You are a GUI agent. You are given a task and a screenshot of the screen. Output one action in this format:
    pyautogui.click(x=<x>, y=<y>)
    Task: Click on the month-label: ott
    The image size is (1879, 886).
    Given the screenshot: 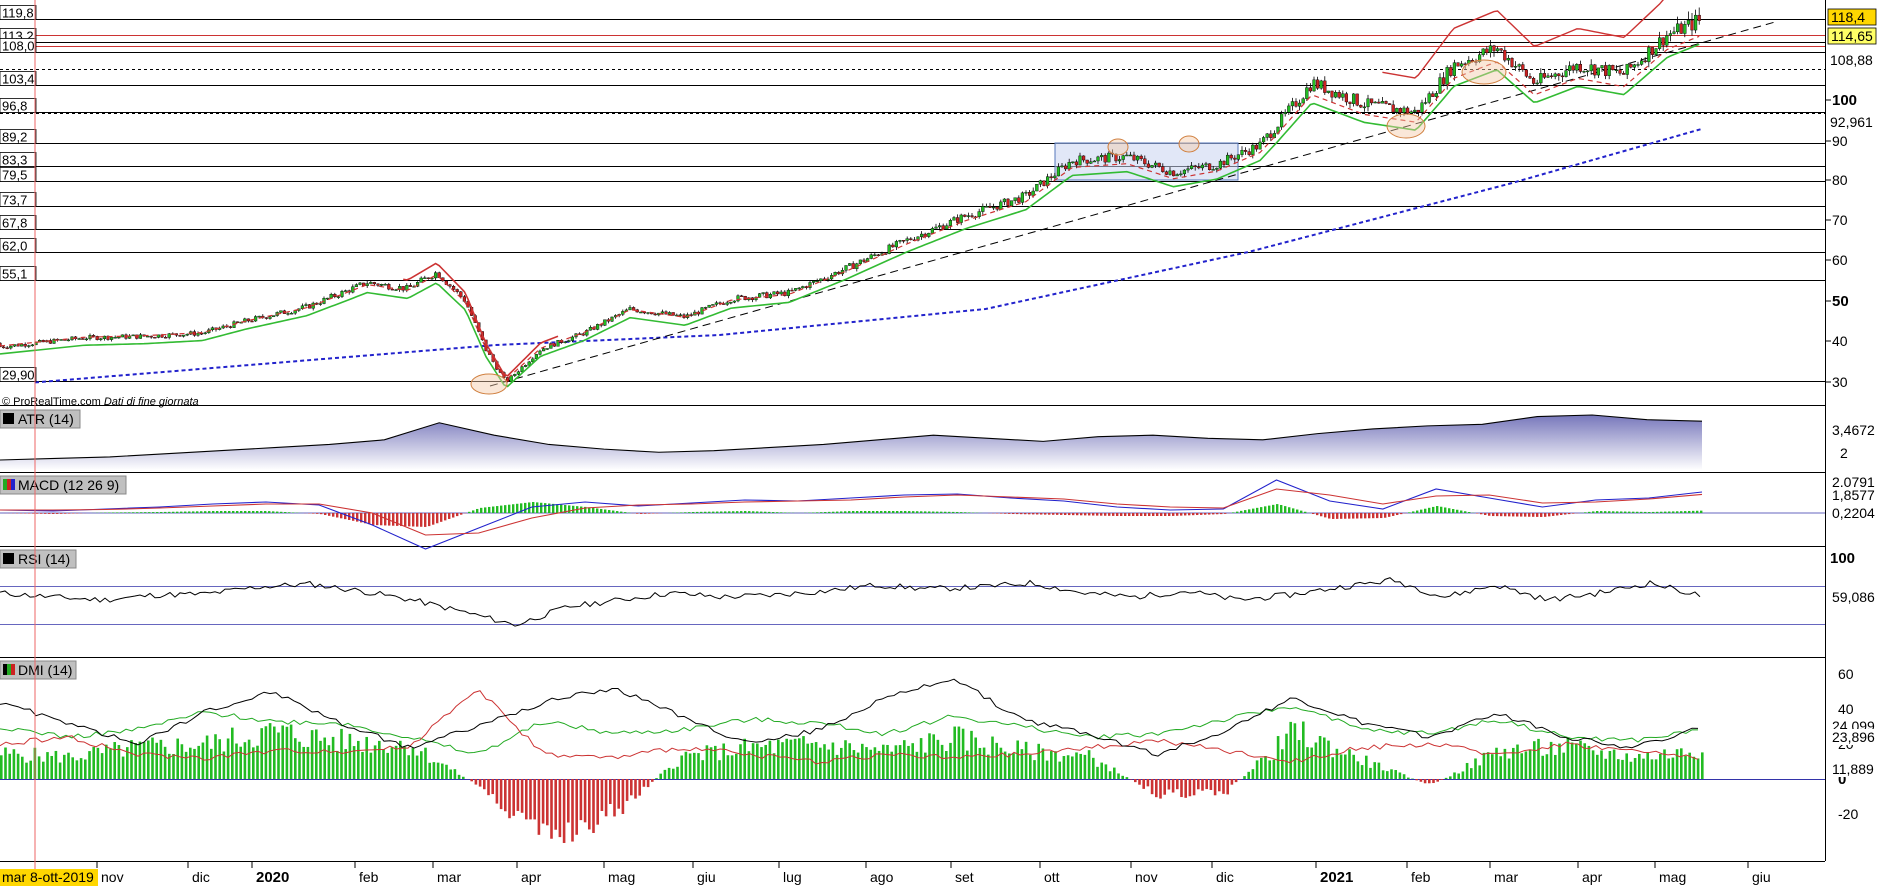 What is the action you would take?
    pyautogui.click(x=1052, y=877)
    